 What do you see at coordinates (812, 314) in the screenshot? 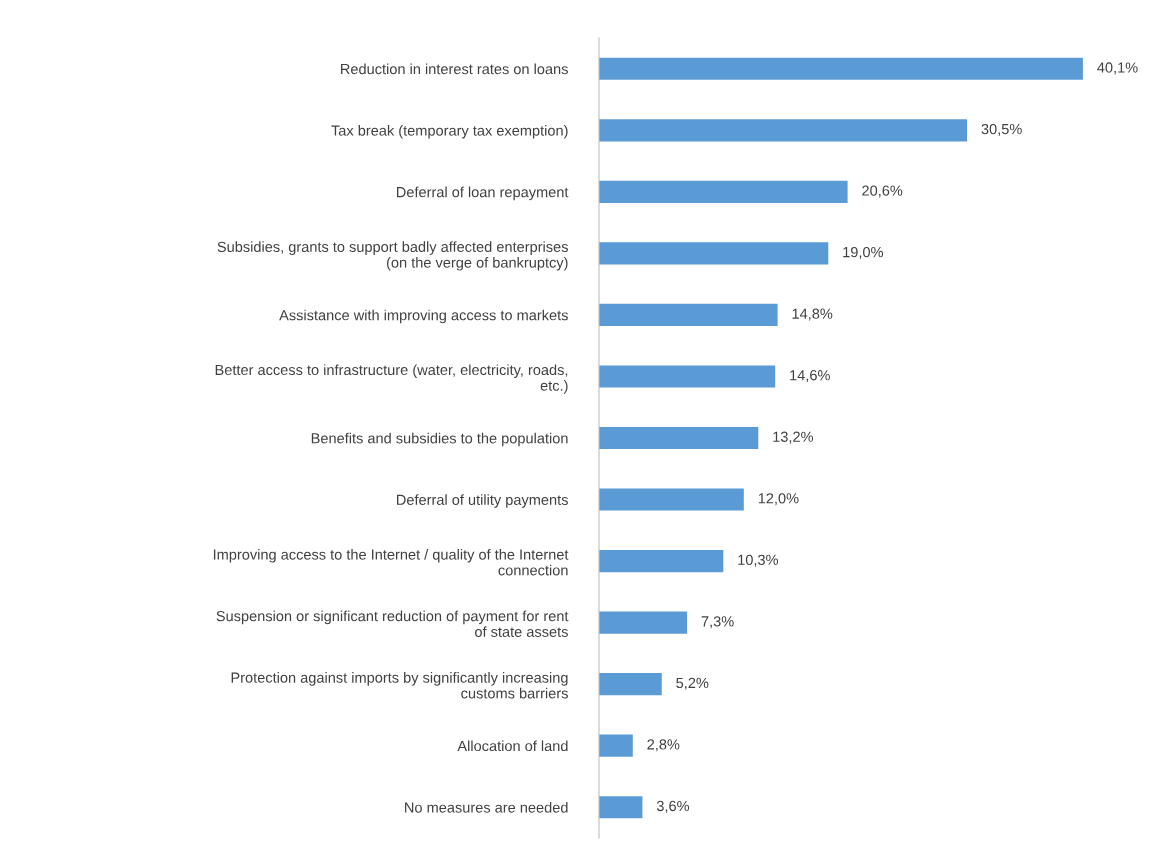
I see `data-label: 14,8%` at bounding box center [812, 314].